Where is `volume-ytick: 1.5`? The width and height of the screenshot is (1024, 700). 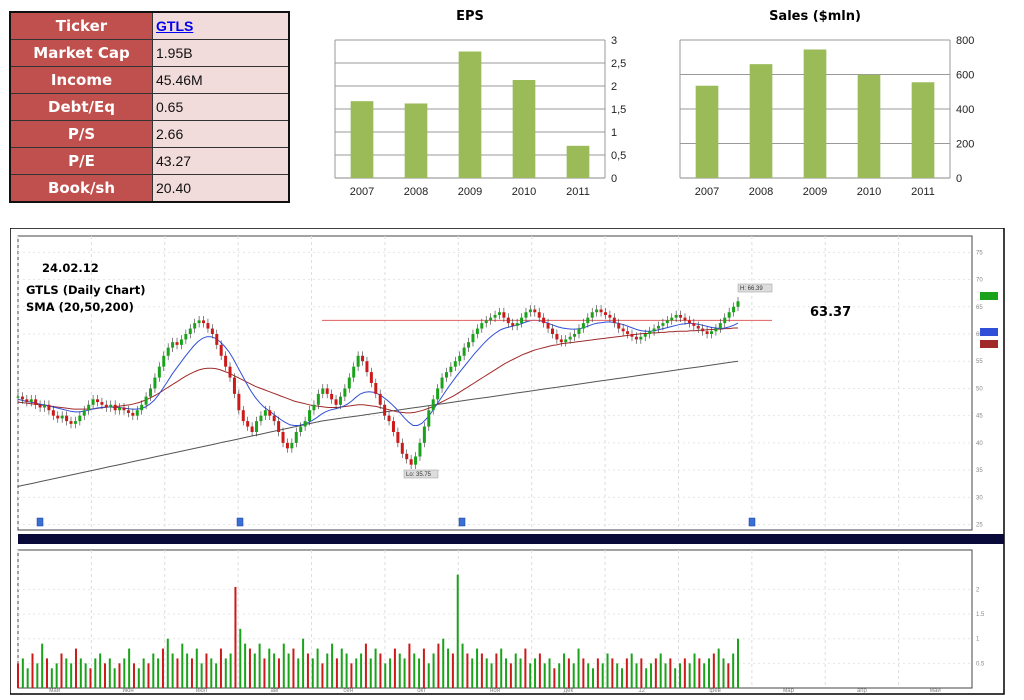 volume-ytick: 1.5 is located at coordinates (980, 615).